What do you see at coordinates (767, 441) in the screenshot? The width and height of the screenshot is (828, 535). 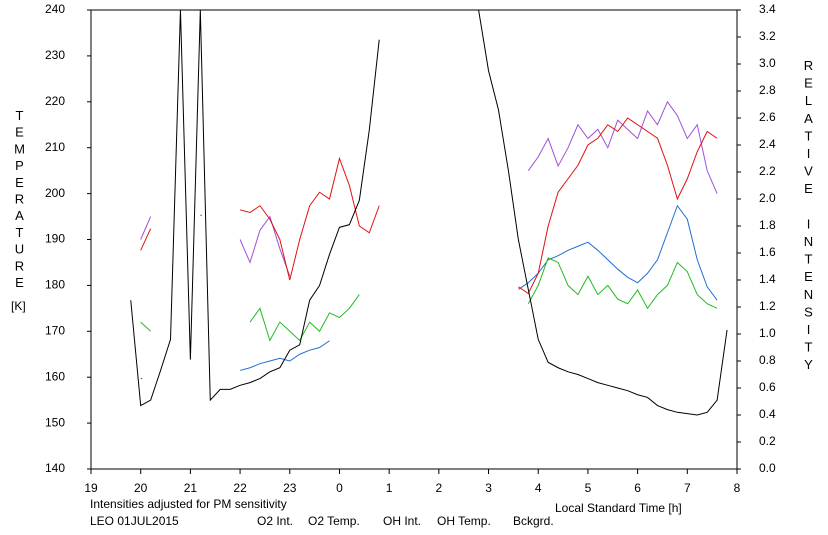 I see `y2-tick-label: 0.2` at bounding box center [767, 441].